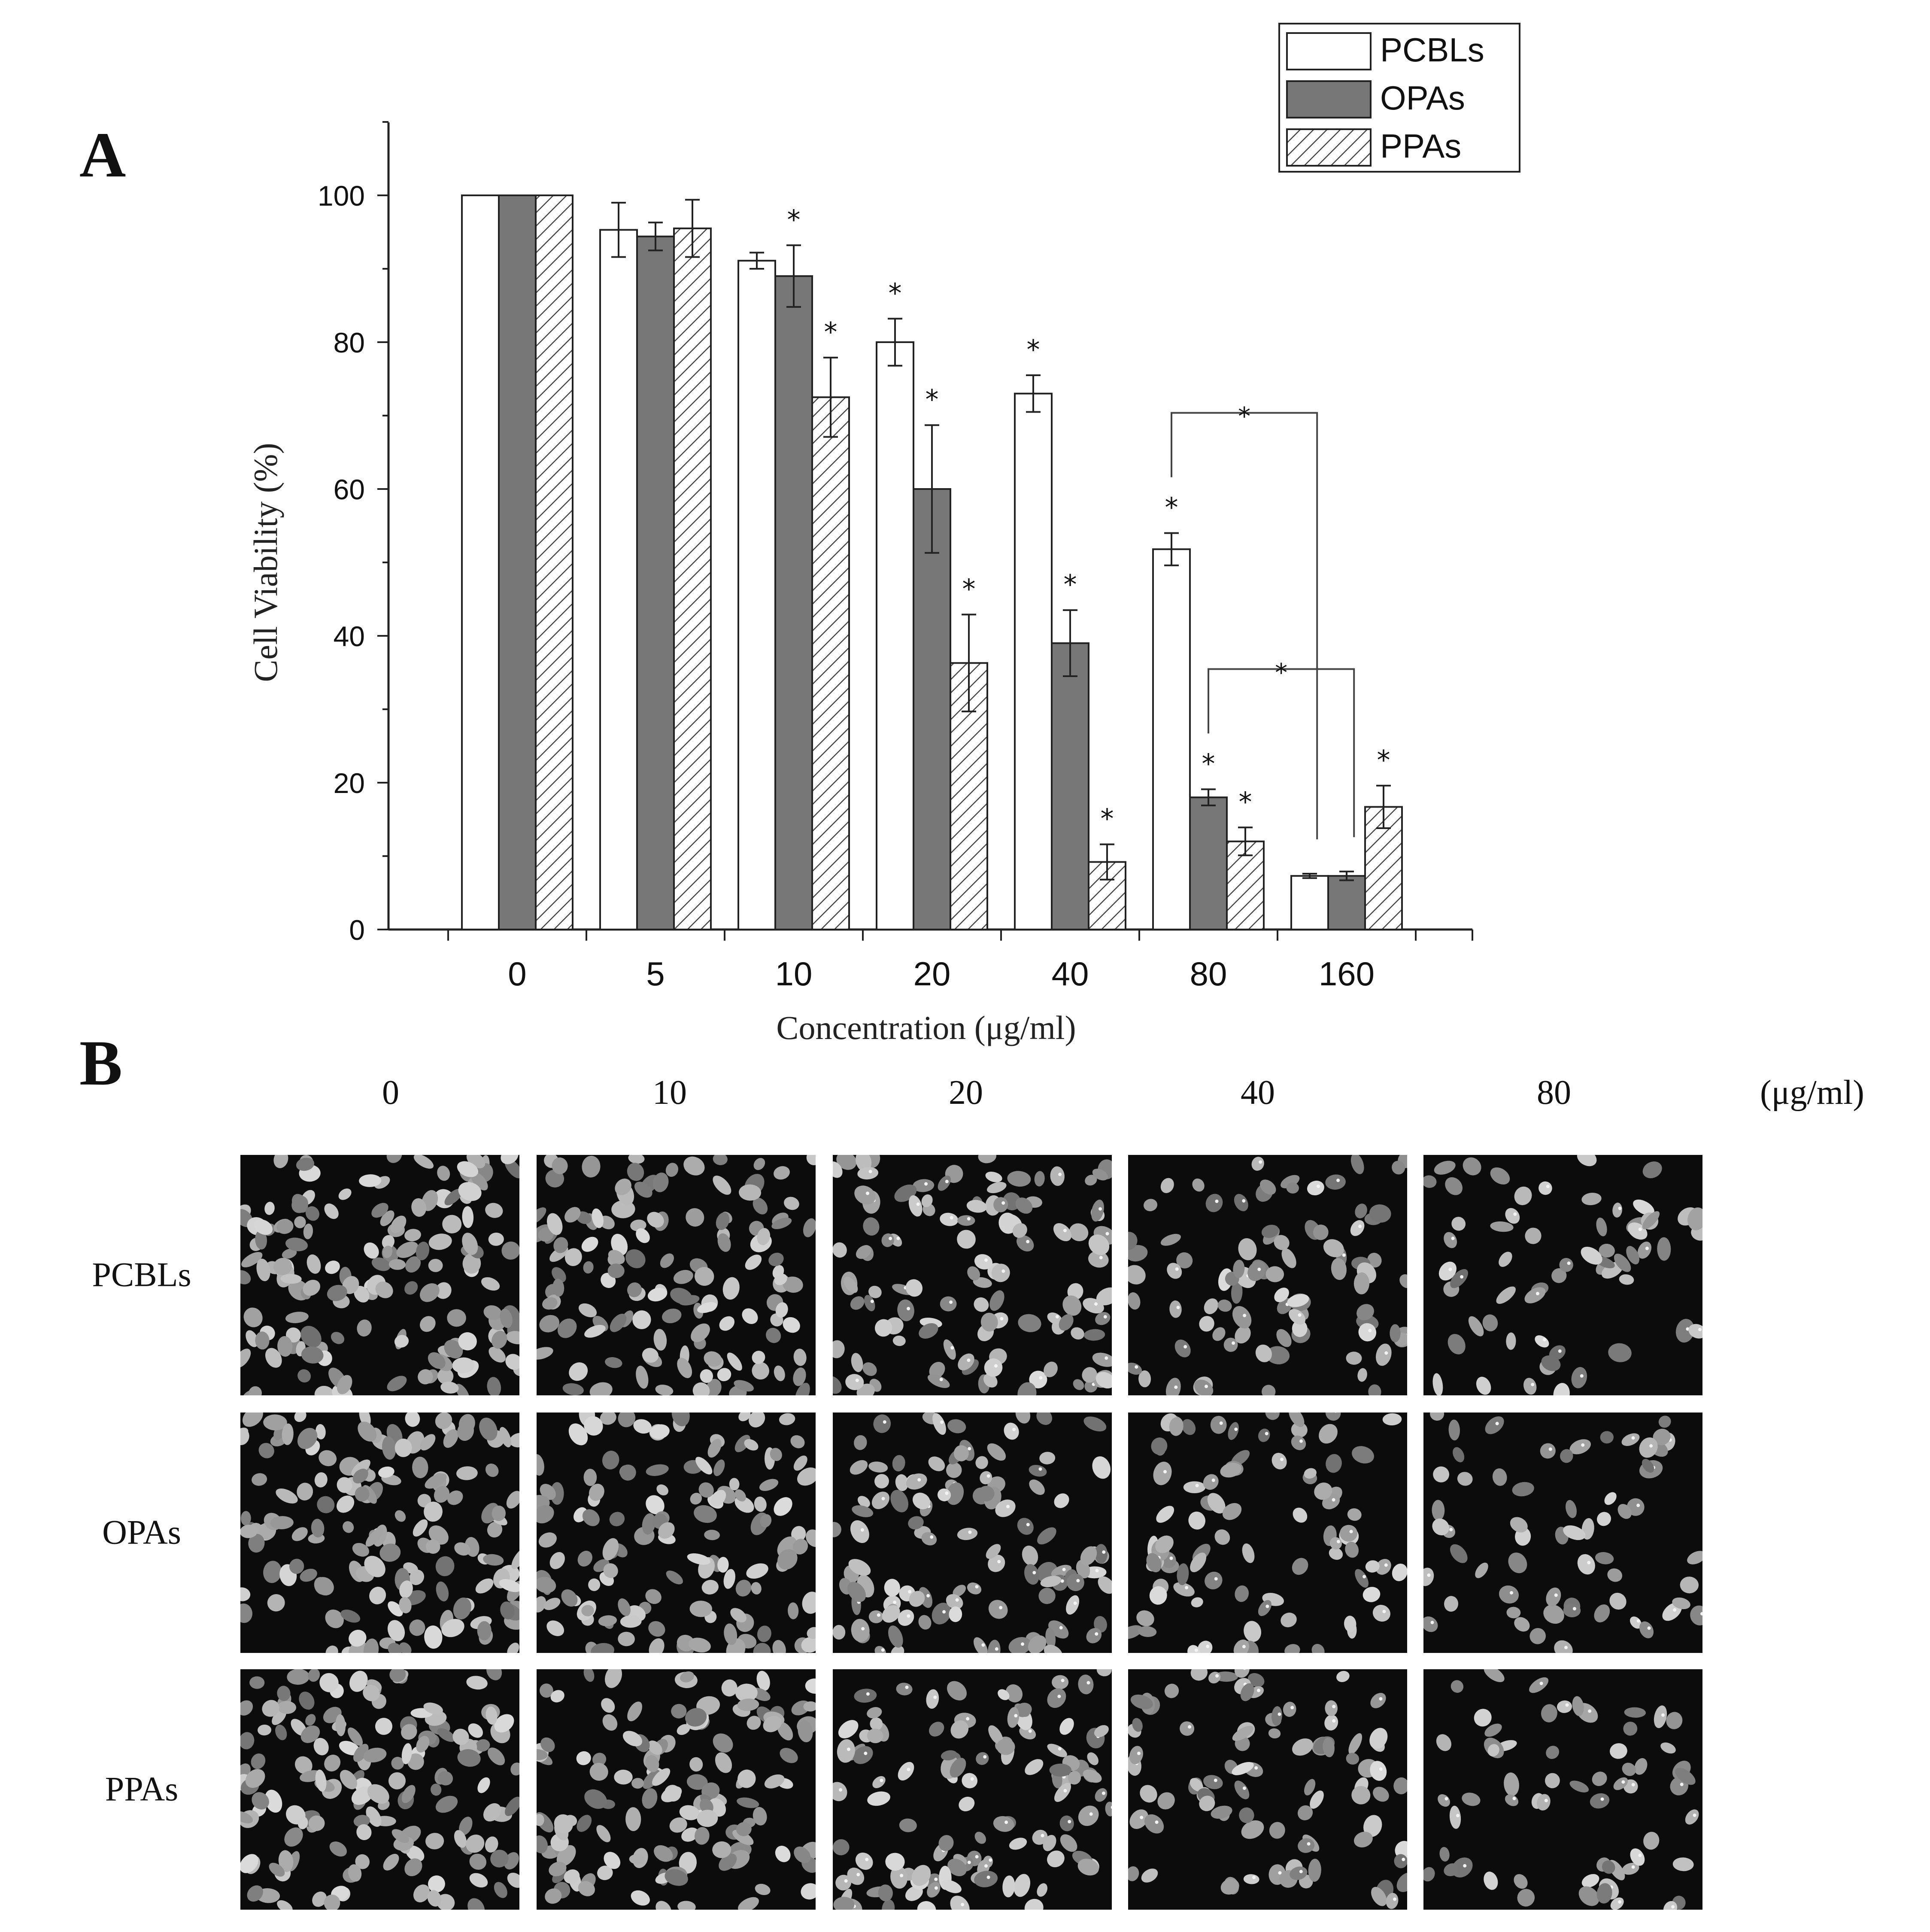  Describe the element at coordinates (266, 563) in the screenshot. I see `y-axis-title: Cell Viability (%)` at that location.